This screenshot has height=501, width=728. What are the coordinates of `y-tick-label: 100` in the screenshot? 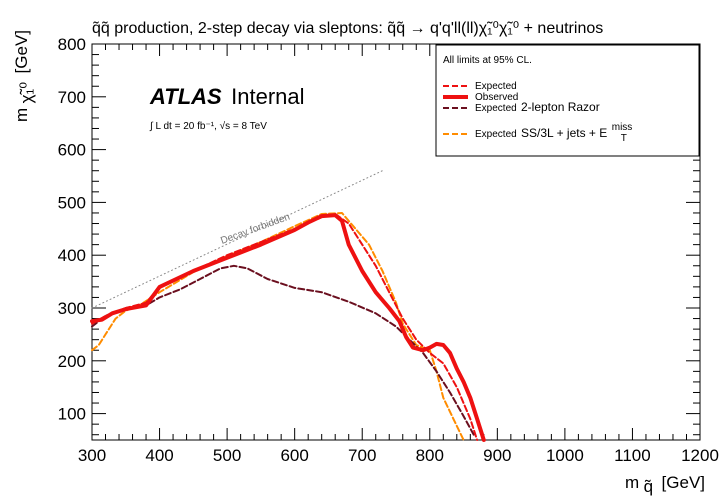 It's located at (72, 414).